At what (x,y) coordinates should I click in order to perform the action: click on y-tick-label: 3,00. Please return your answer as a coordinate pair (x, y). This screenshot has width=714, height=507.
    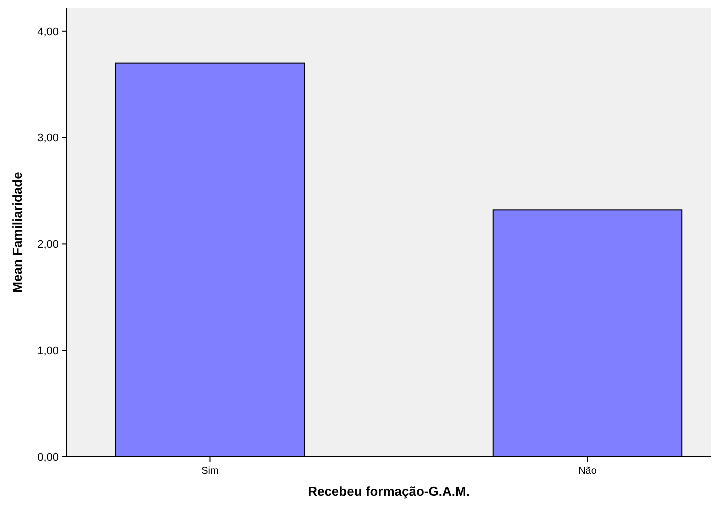
    Looking at the image, I should click on (48, 138).